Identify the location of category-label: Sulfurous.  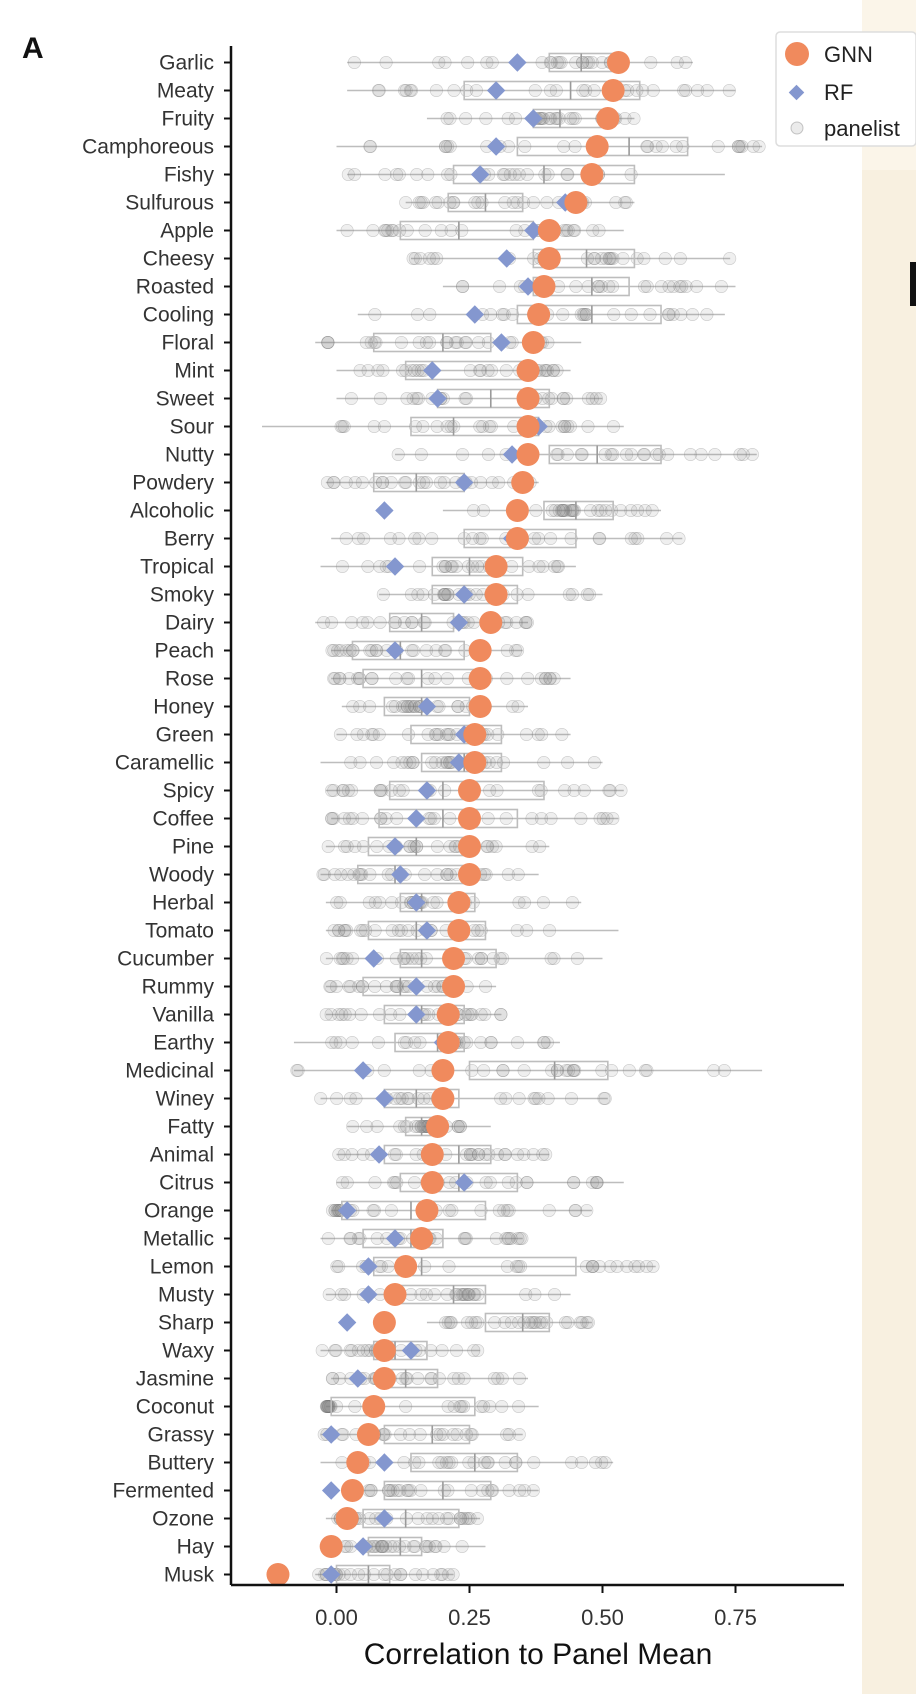
(169, 203).